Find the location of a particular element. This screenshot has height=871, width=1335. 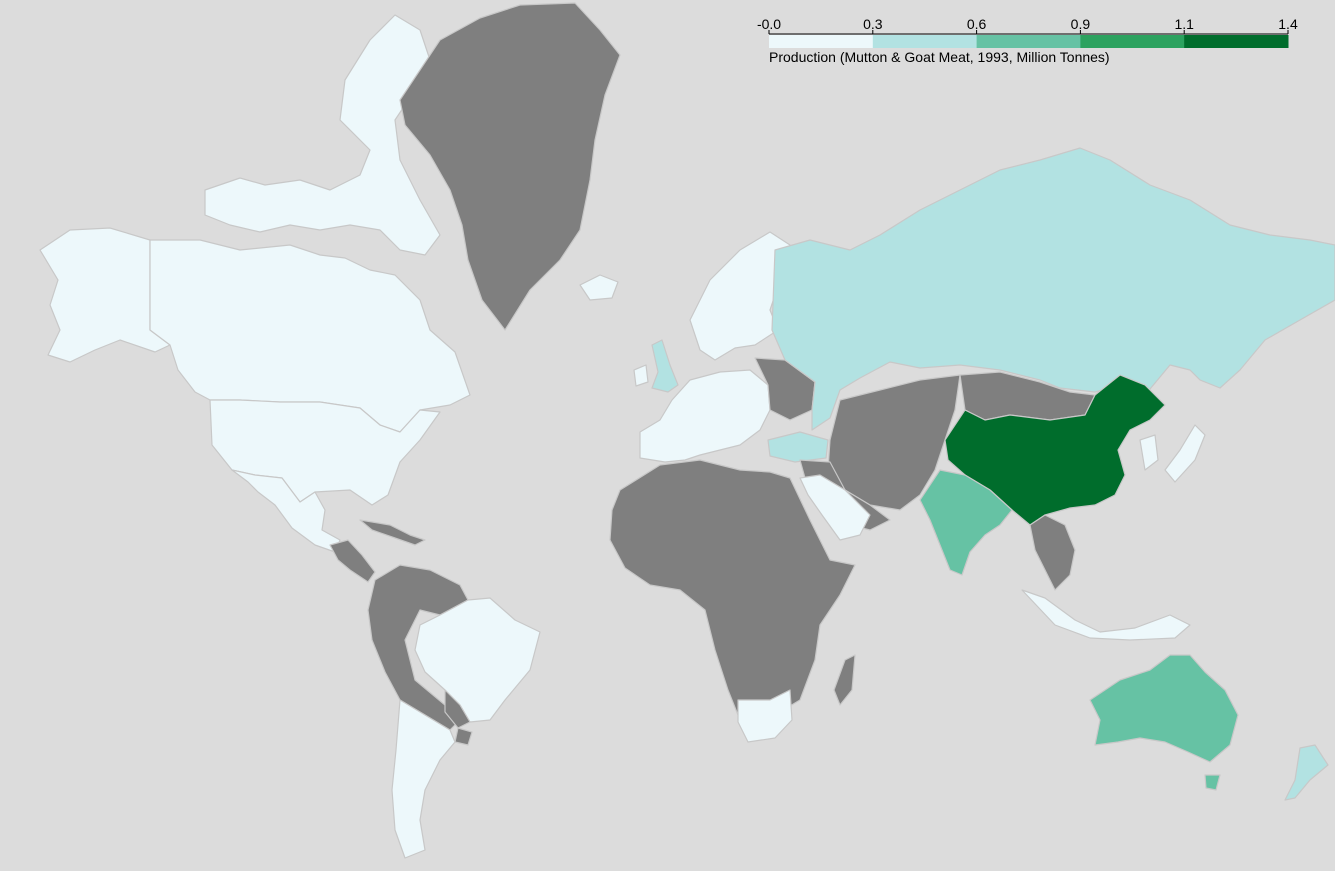

region-tasmania is located at coordinates (1212, 782).